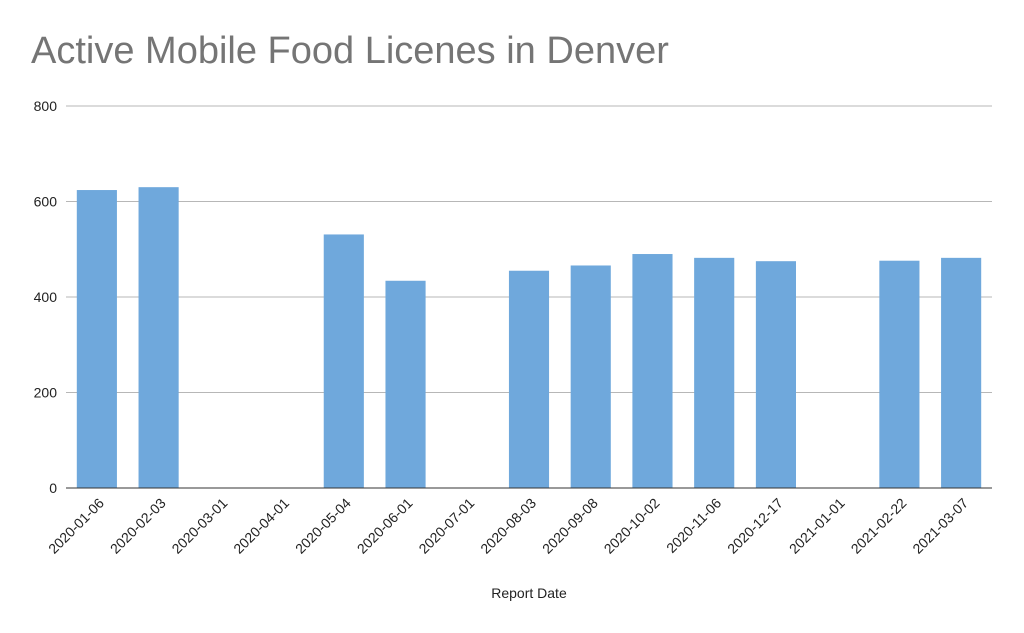  What do you see at coordinates (46, 393) in the screenshot?
I see `y-tick-label: 200` at bounding box center [46, 393].